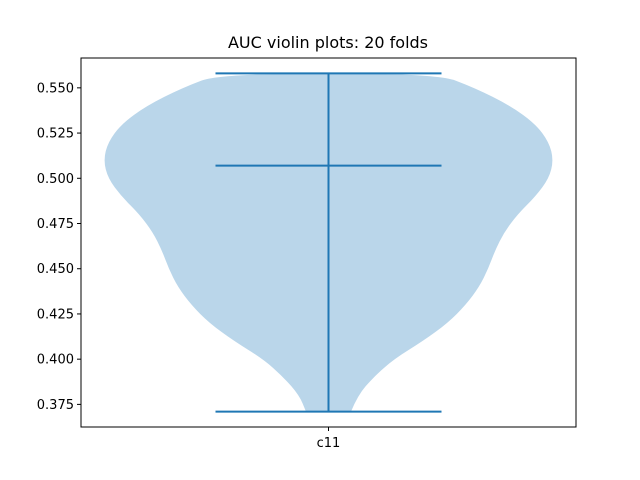  What do you see at coordinates (55, 134) in the screenshot?
I see `y-tick-label: 0.525` at bounding box center [55, 134].